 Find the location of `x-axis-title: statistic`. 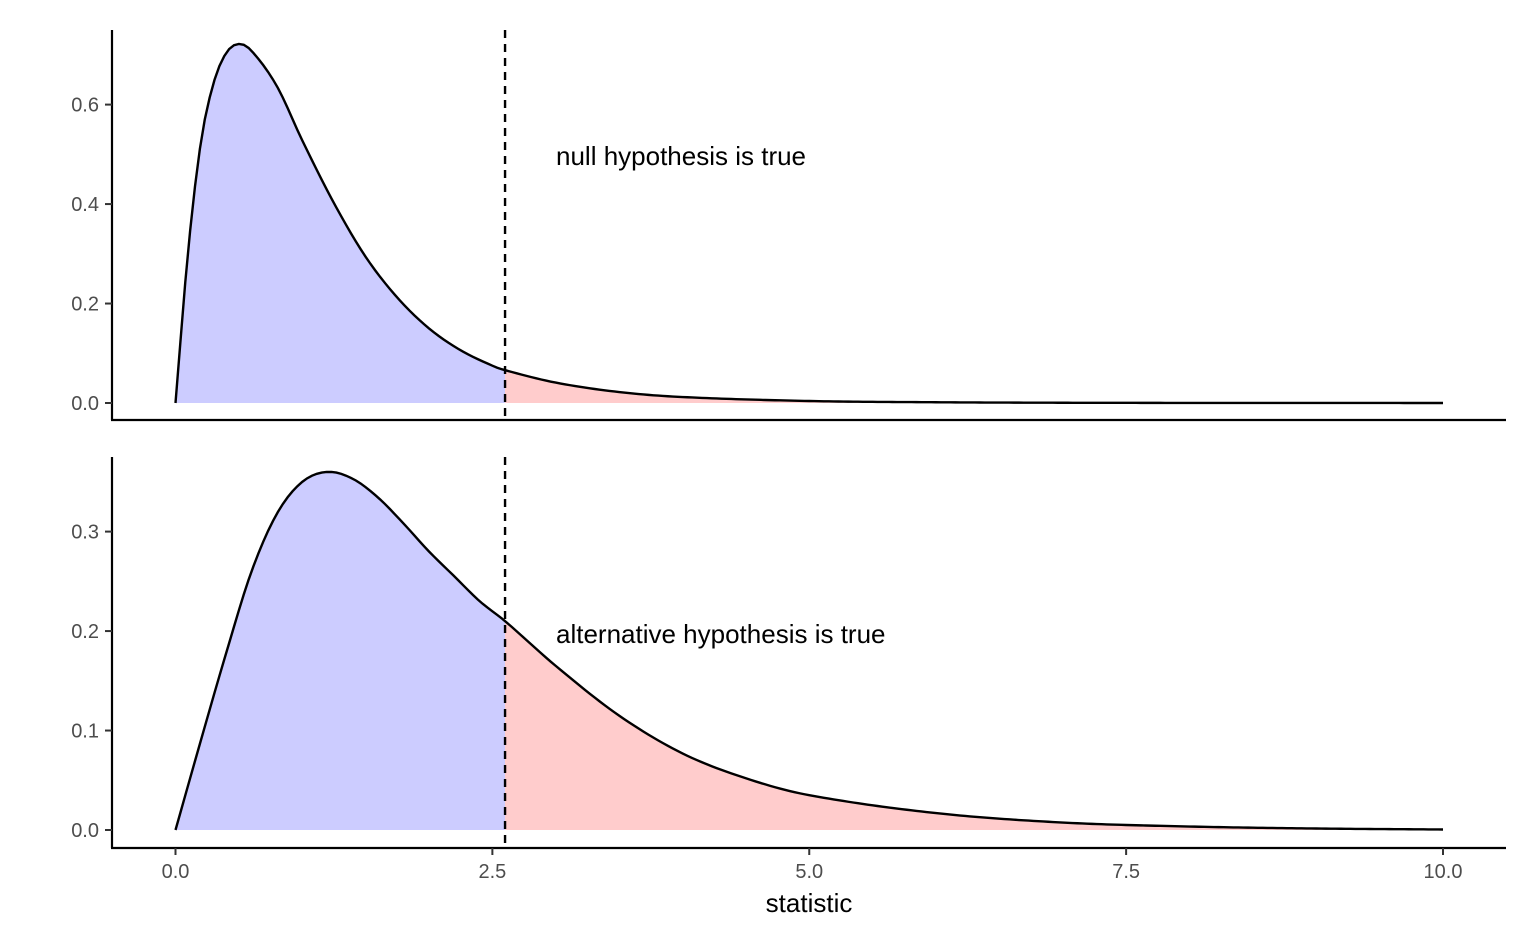

x-axis-title: statistic is located at coordinates (809, 903).